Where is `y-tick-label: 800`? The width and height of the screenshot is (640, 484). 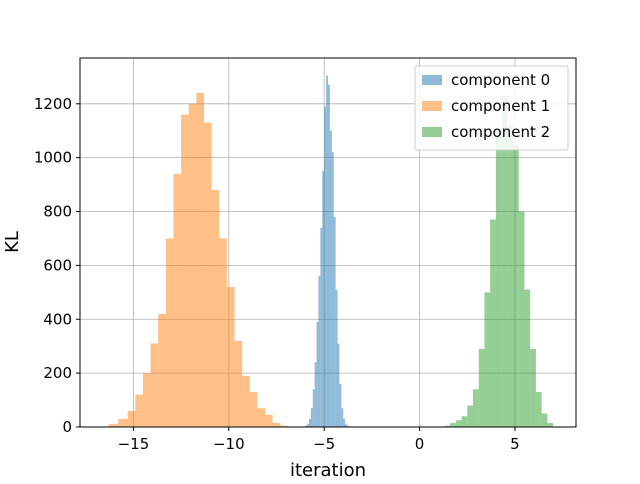 y-tick-label: 800 is located at coordinates (57, 212).